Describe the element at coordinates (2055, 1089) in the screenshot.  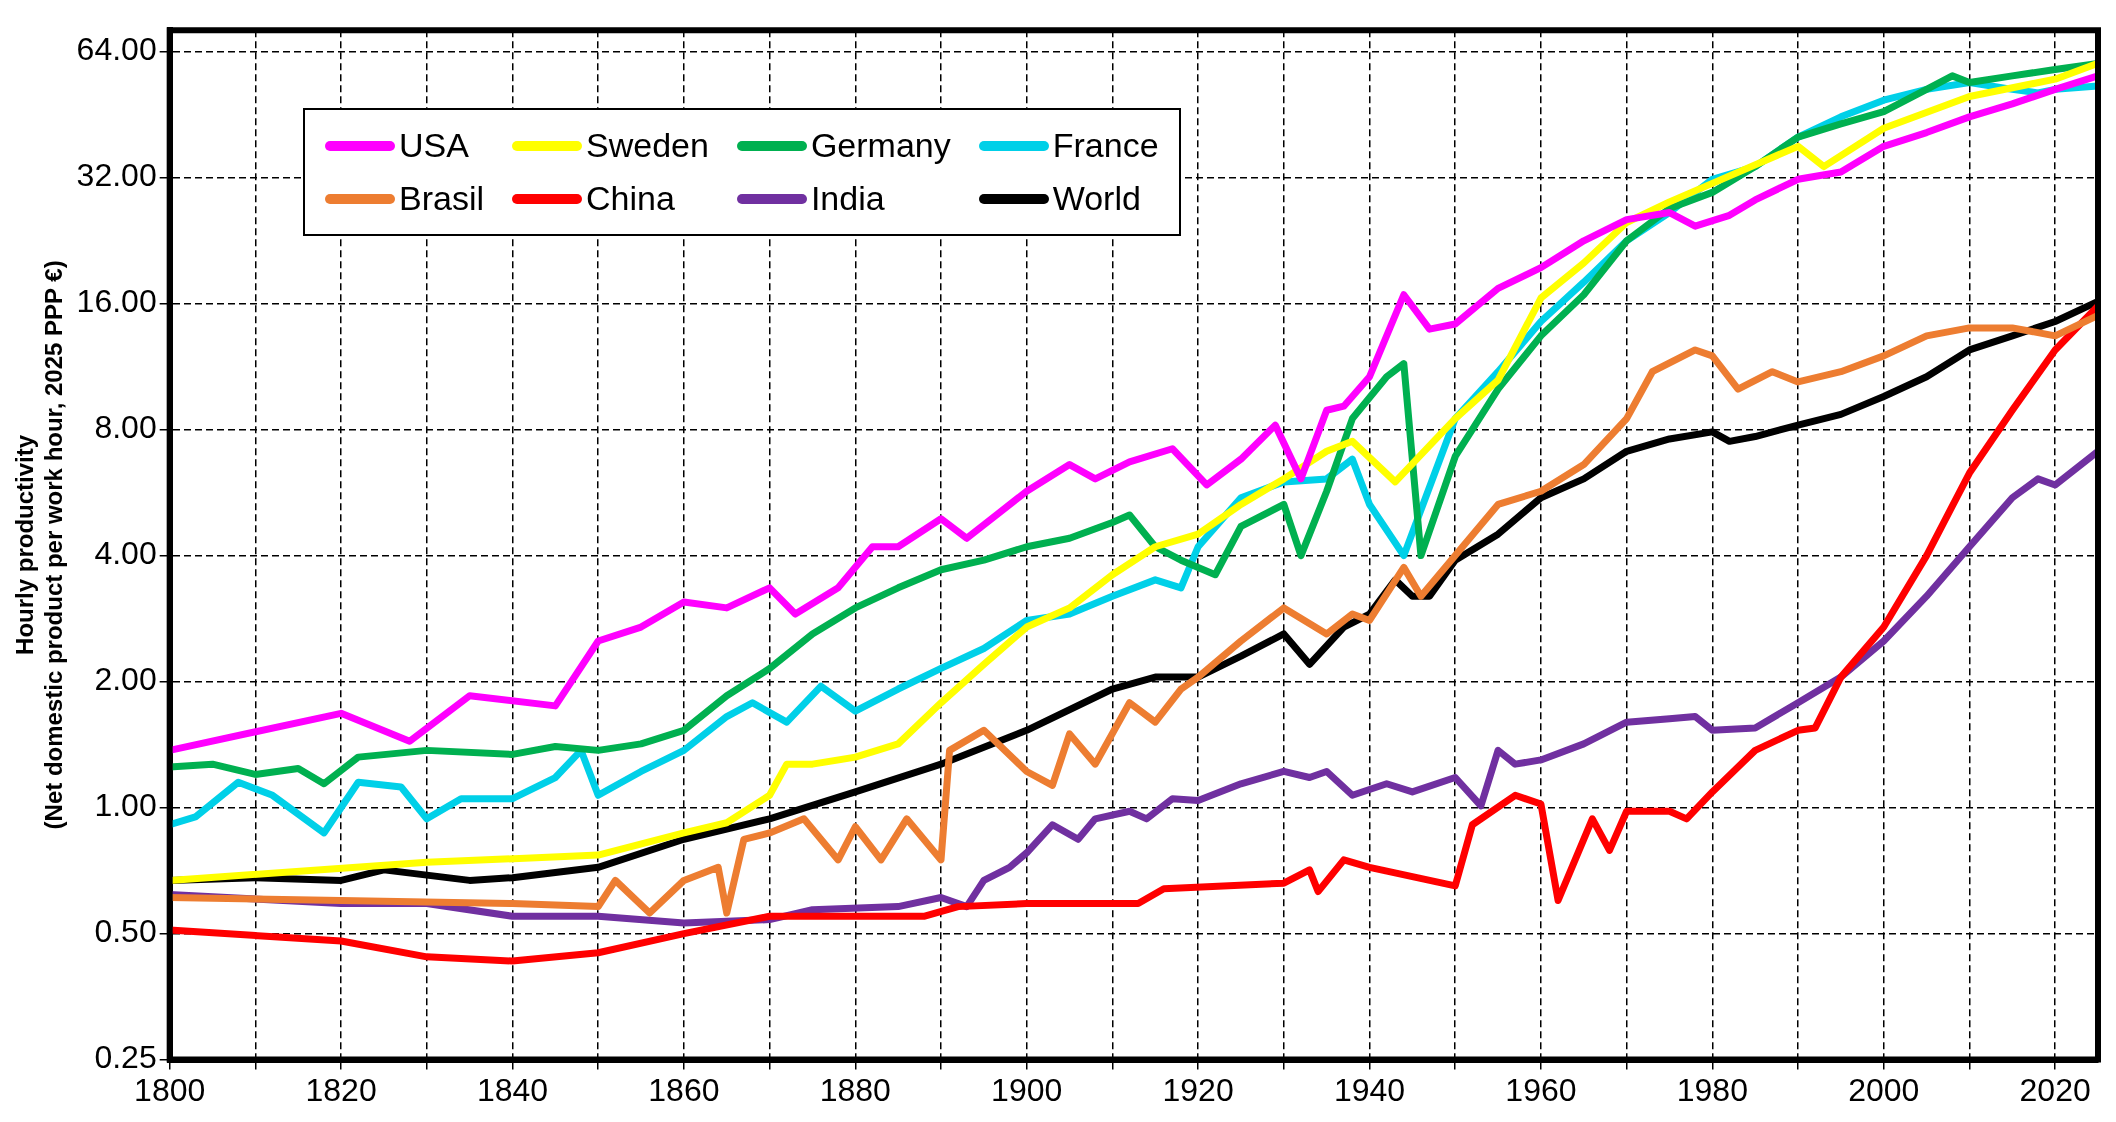
I see `x-tick-label: 2020` at that location.